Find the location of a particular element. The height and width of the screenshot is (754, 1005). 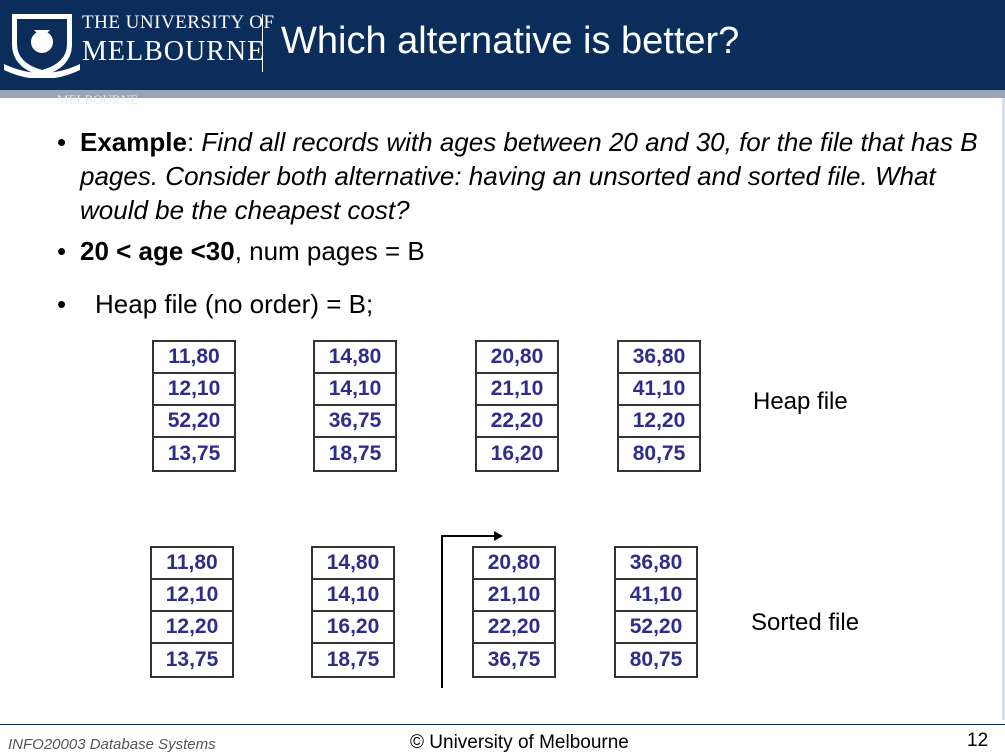

university-name-line1: THE UNIVERSITY OF is located at coordinates (178, 22).